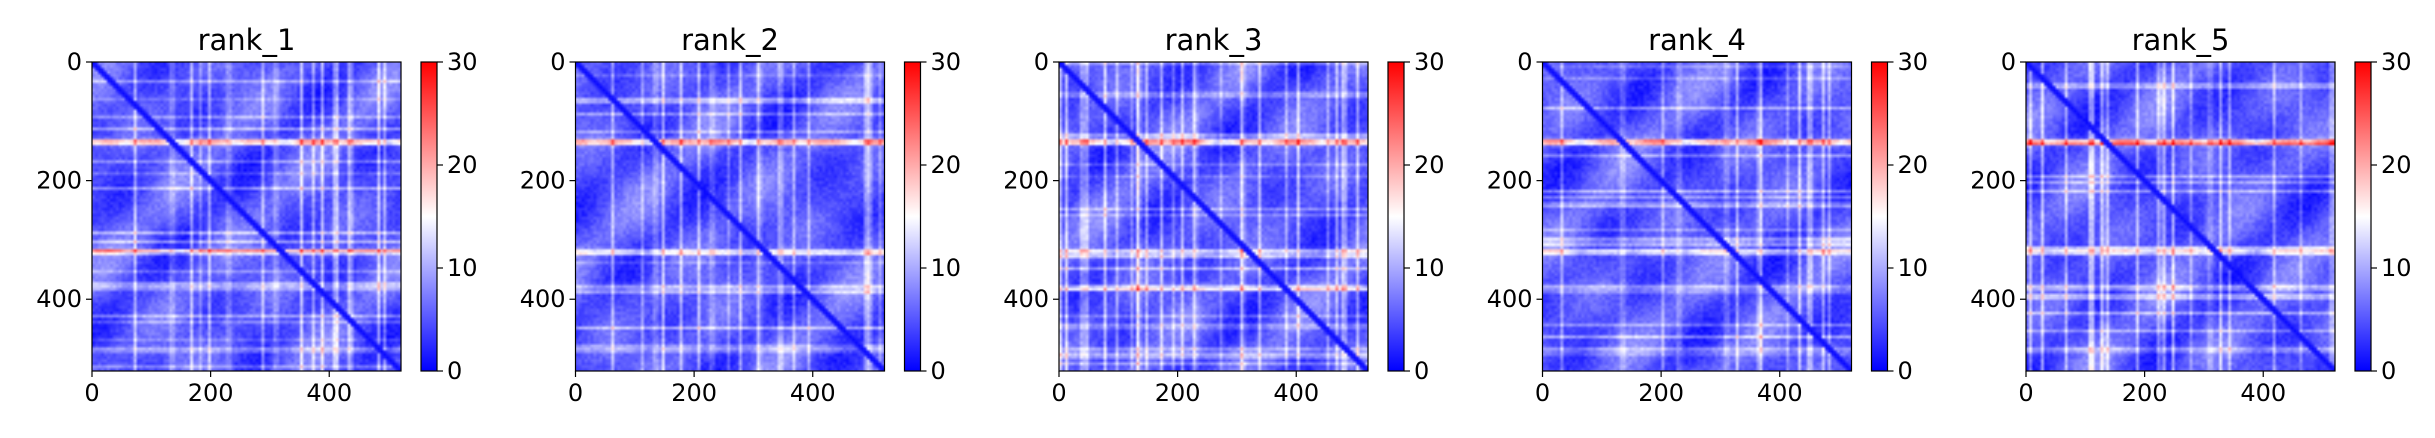 The image size is (2435, 438). I want to click on panel-title: rank_5, so click(2181, 40).